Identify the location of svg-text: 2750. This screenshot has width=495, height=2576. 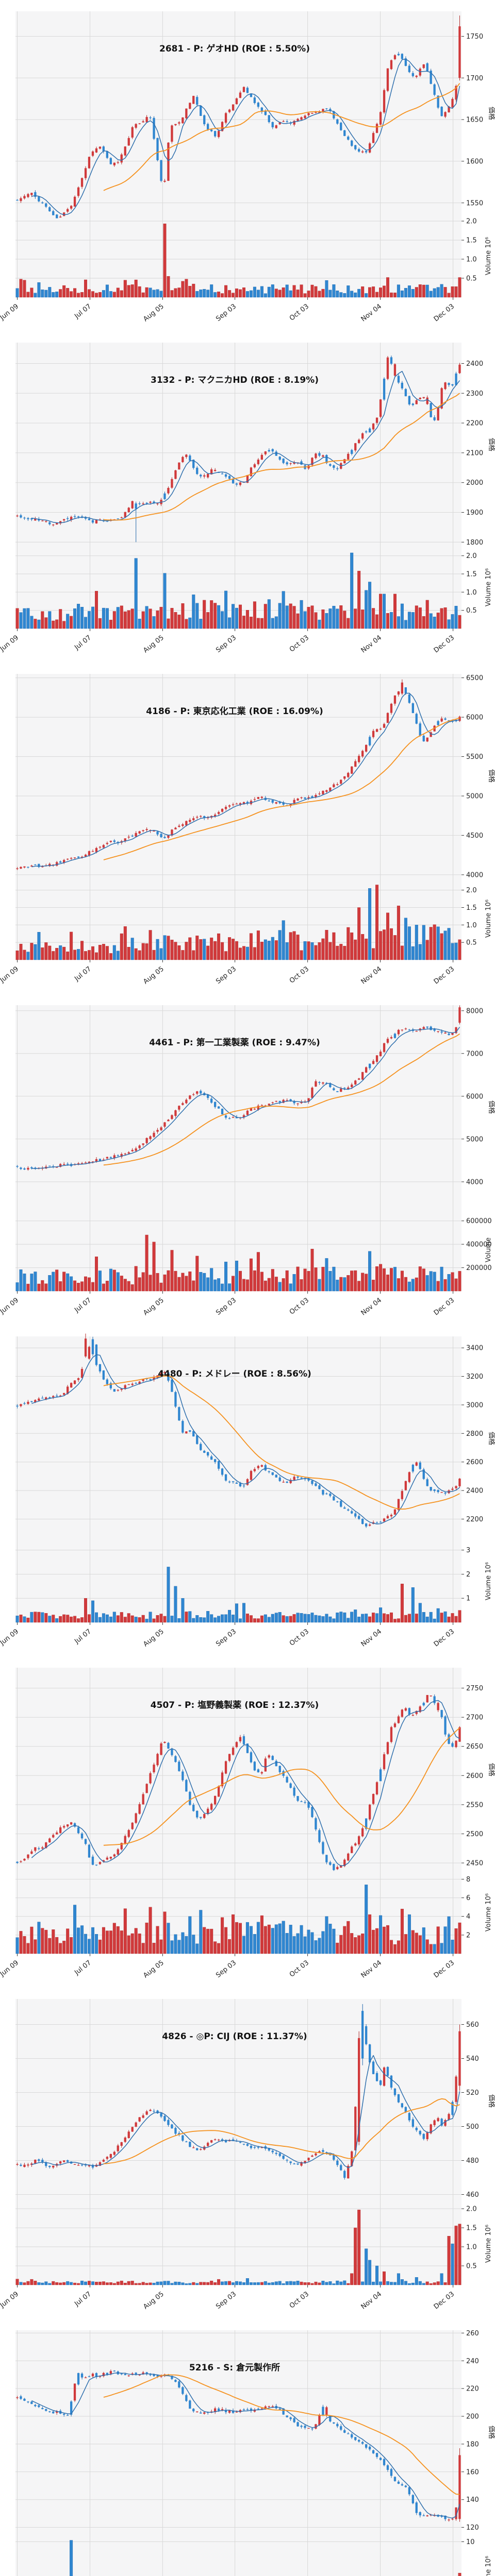
(474, 1688).